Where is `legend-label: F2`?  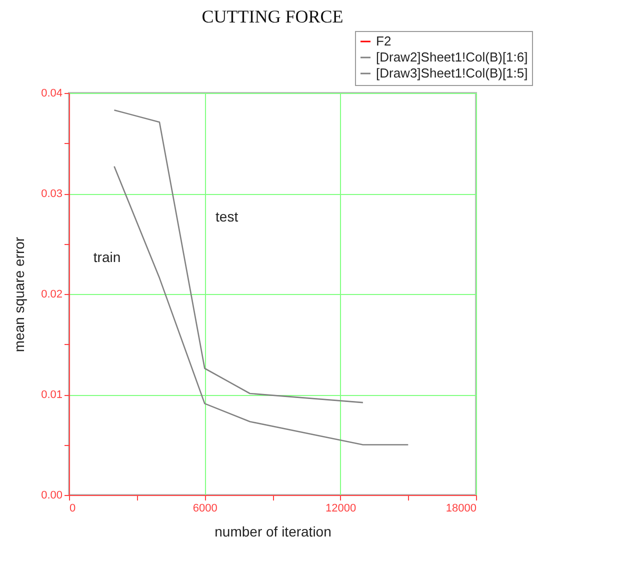
legend-label: F2 is located at coordinates (384, 41).